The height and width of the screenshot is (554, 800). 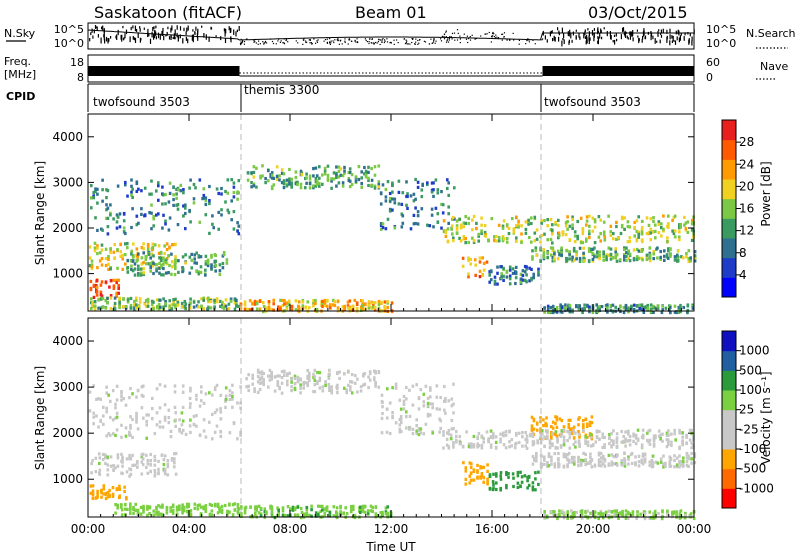 What do you see at coordinates (67, 433) in the screenshot?
I see `velocity-ytick-label: 2000` at bounding box center [67, 433].